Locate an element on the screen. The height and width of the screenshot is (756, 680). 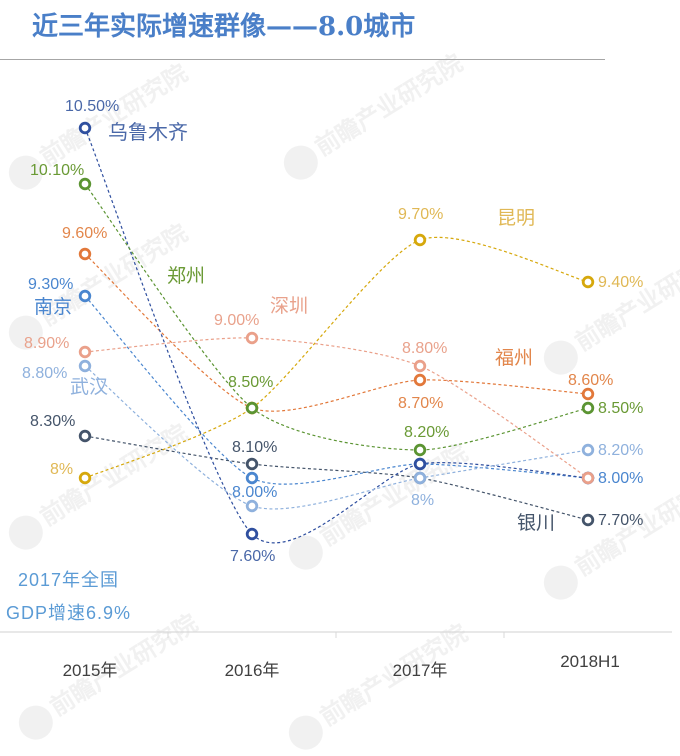
point-label: 9.70% is located at coordinates (421, 214).